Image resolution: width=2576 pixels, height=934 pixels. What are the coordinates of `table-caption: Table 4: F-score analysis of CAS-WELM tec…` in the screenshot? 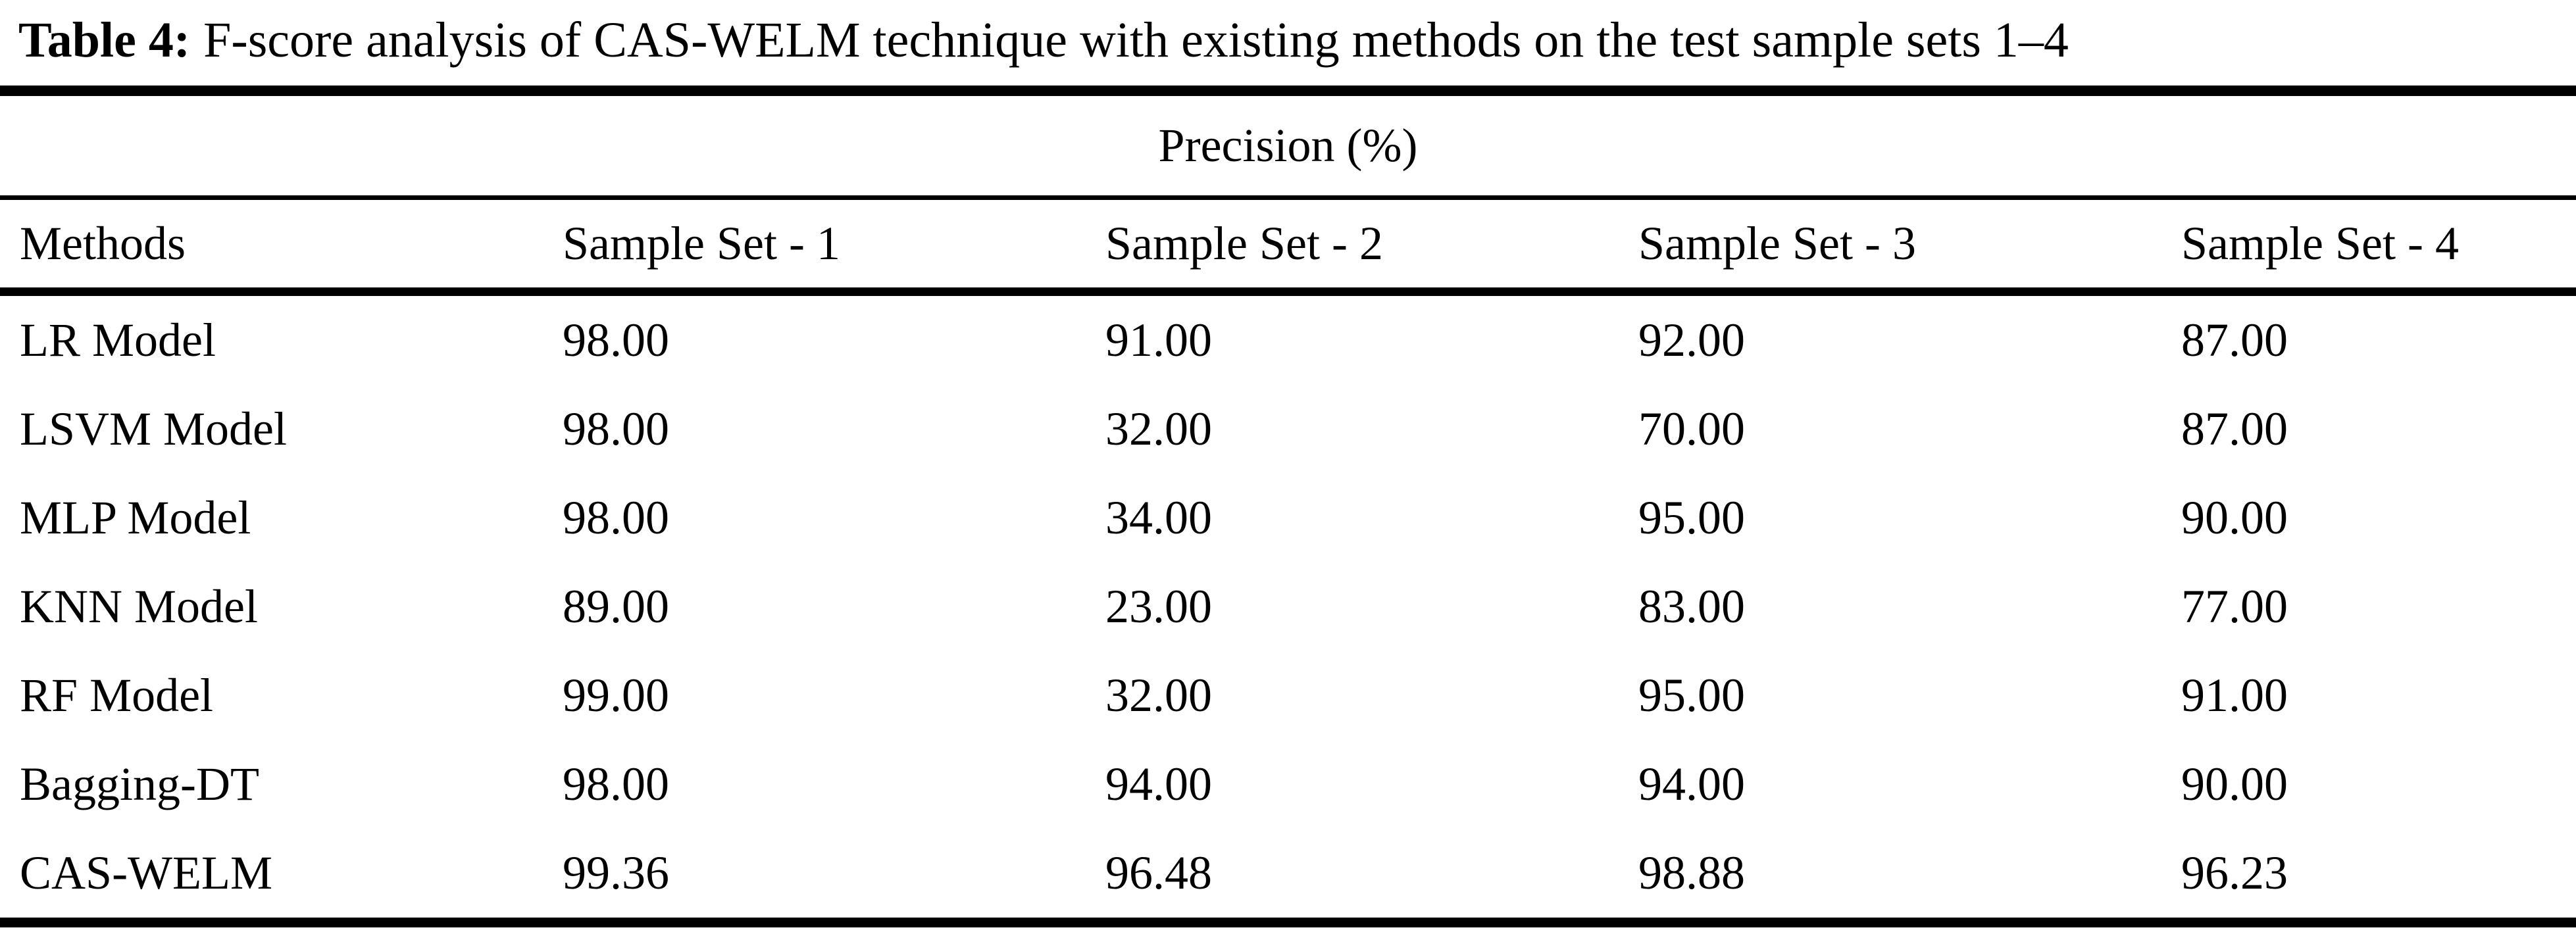 It's located at (1288, 43).